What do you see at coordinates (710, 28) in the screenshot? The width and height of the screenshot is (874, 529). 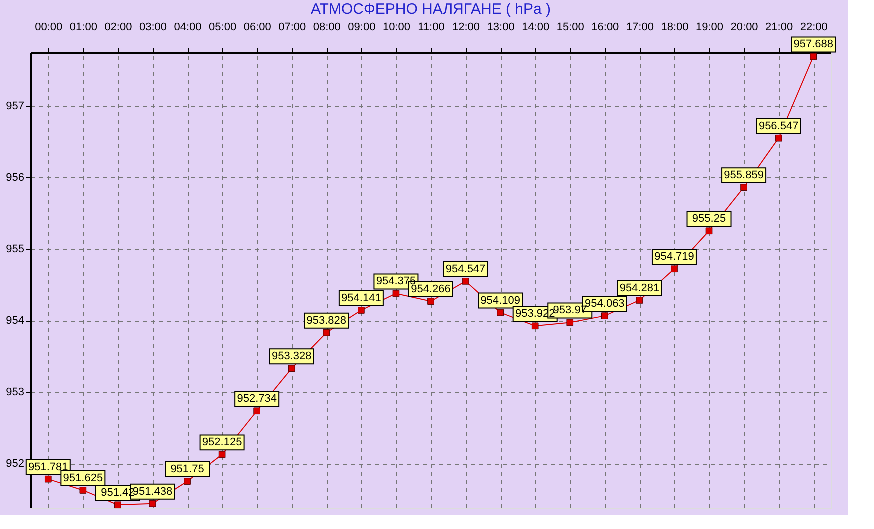 I see `x-tick-label: 19:00` at bounding box center [710, 28].